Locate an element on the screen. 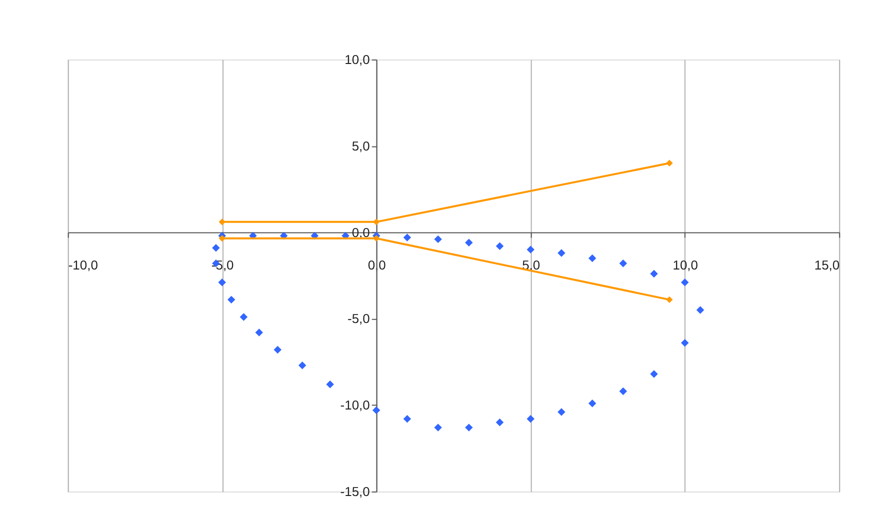 This screenshot has height=525, width=889. y-tick-label: -5,0 is located at coordinates (359, 318).